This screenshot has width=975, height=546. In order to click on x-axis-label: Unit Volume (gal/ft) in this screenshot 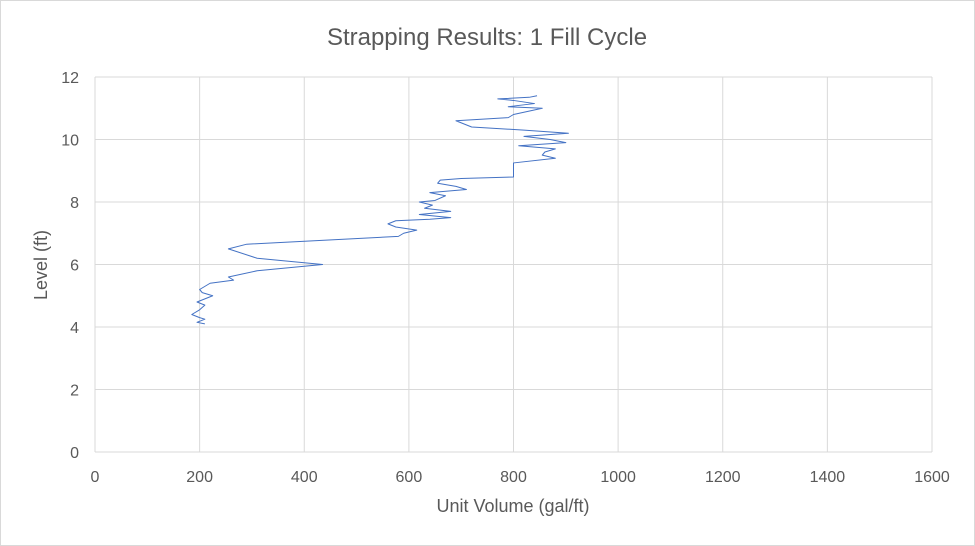, I will do `click(512, 506)`.